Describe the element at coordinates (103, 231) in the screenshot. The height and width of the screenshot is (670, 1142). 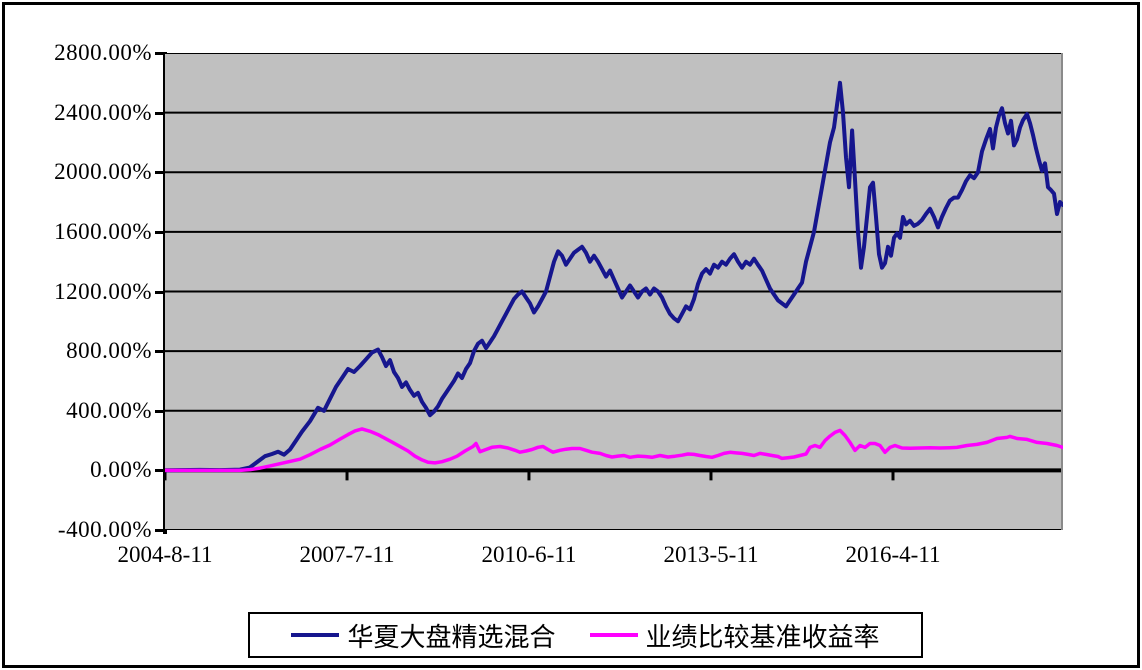
I see `y-axis-label: 1600.00%` at that location.